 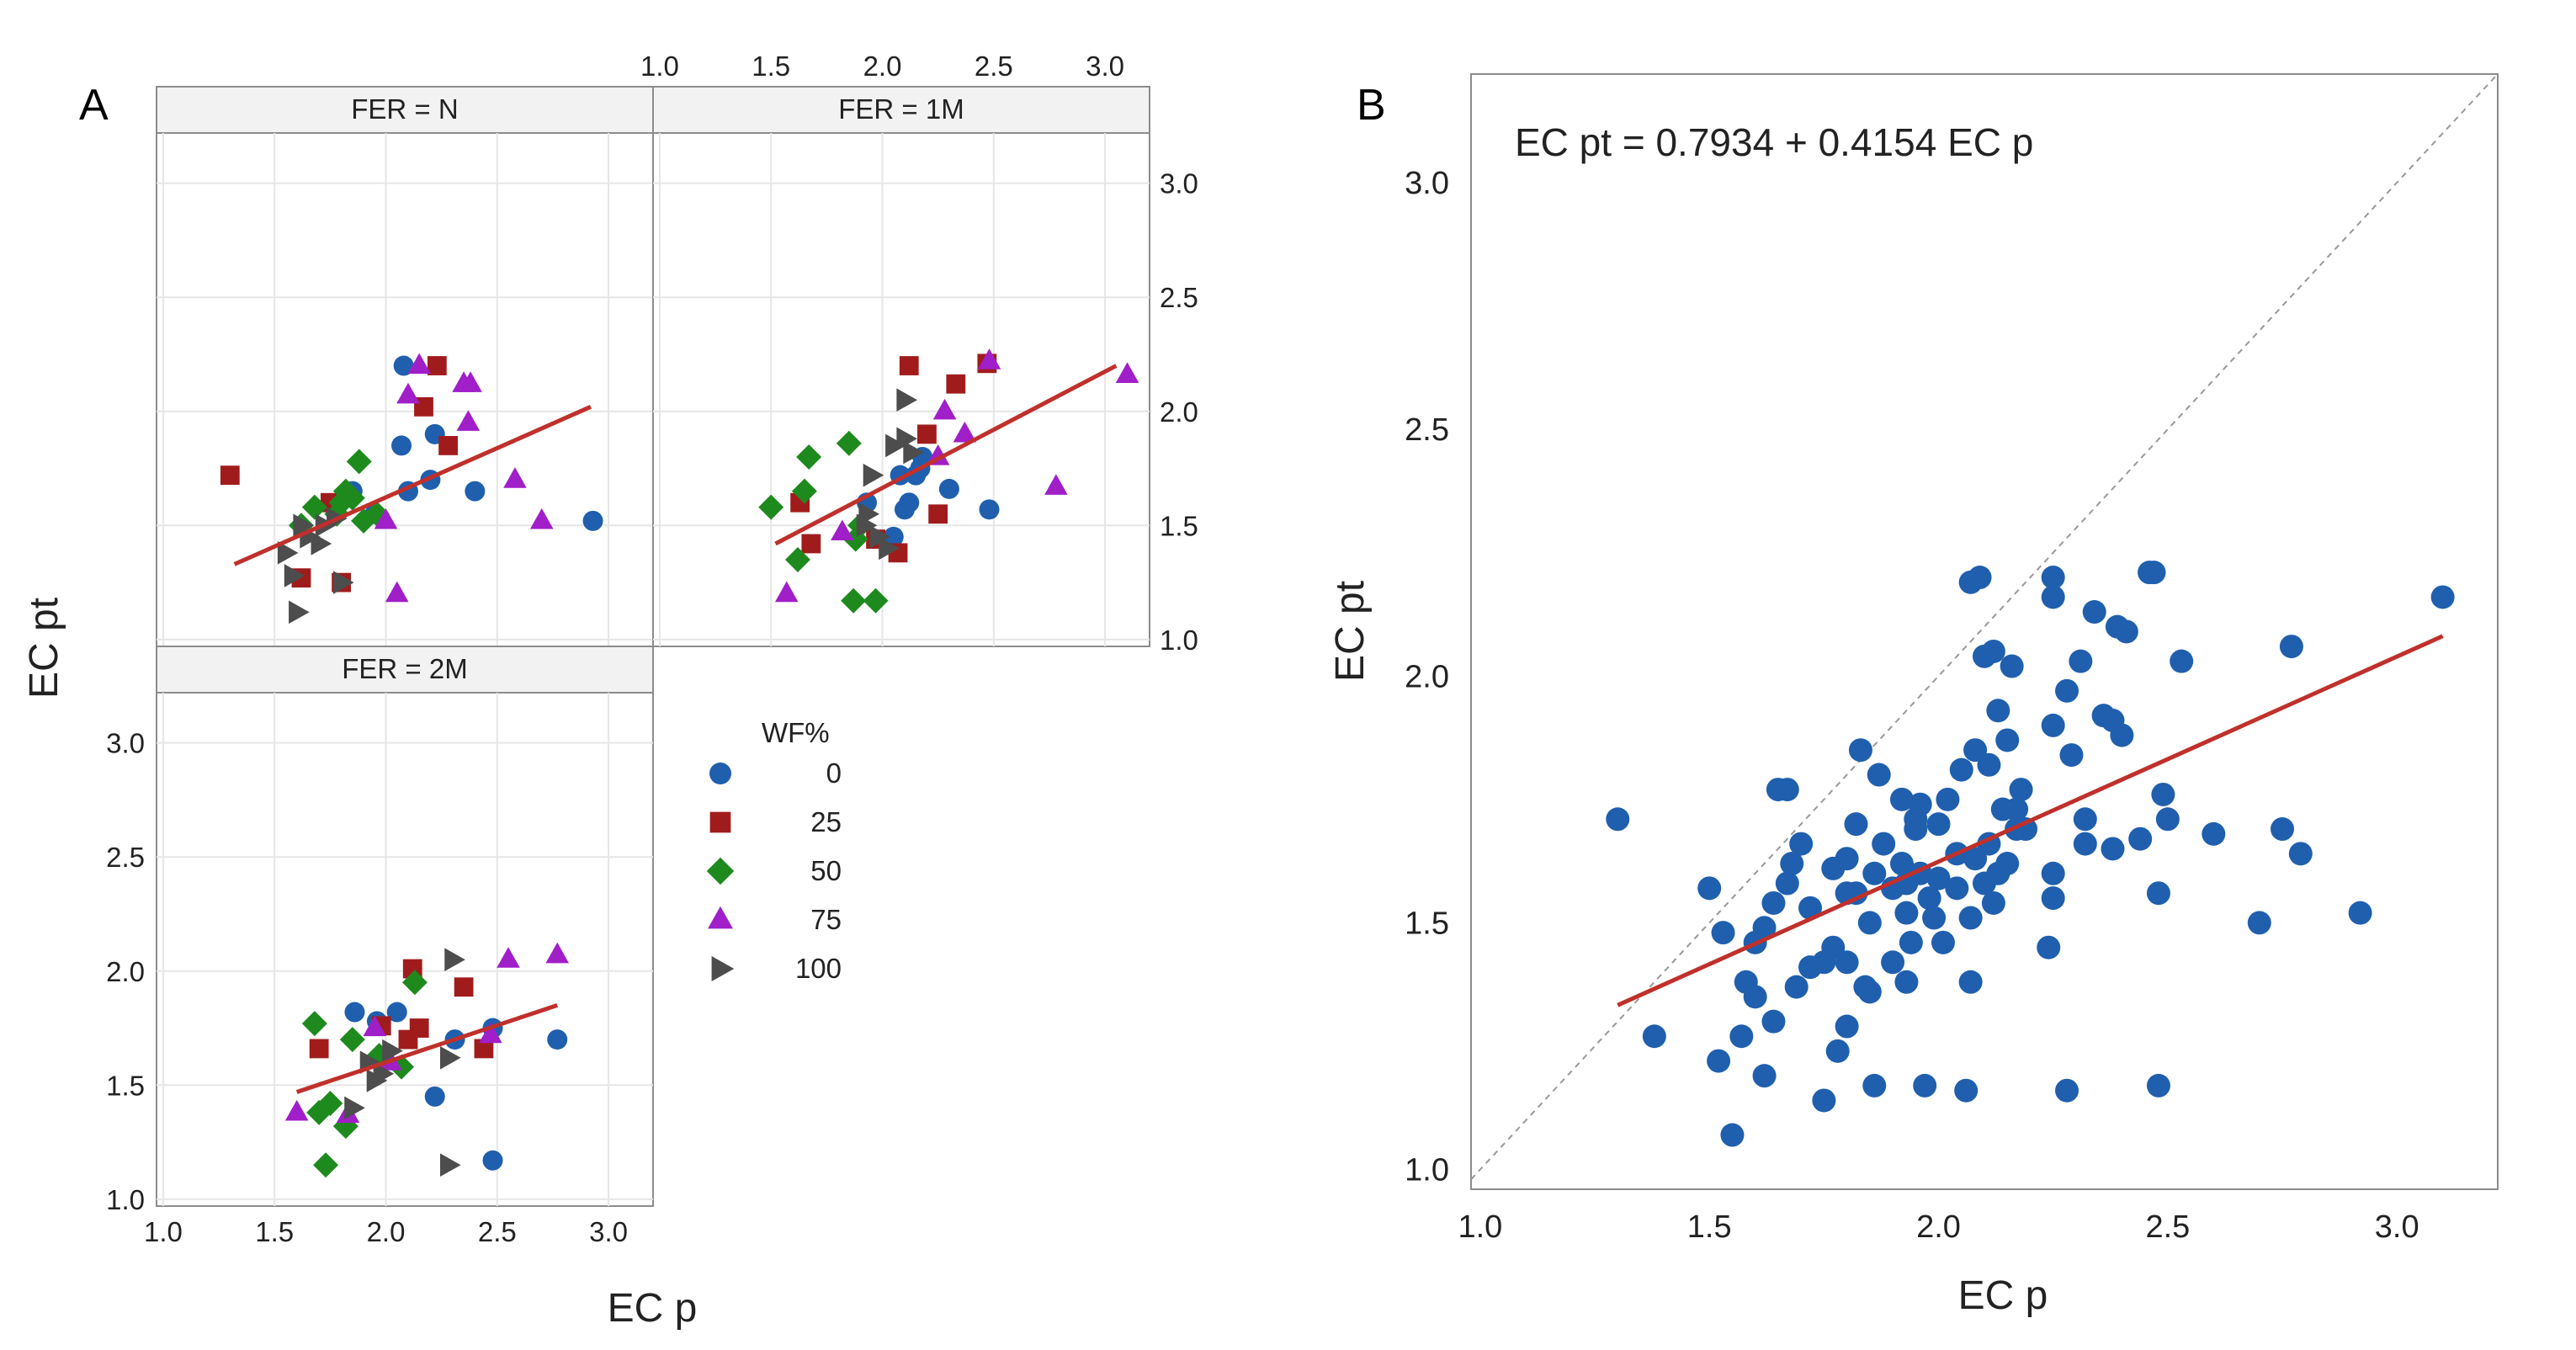 What do you see at coordinates (404, 109) in the screenshot?
I see `facet-title: FER = N` at bounding box center [404, 109].